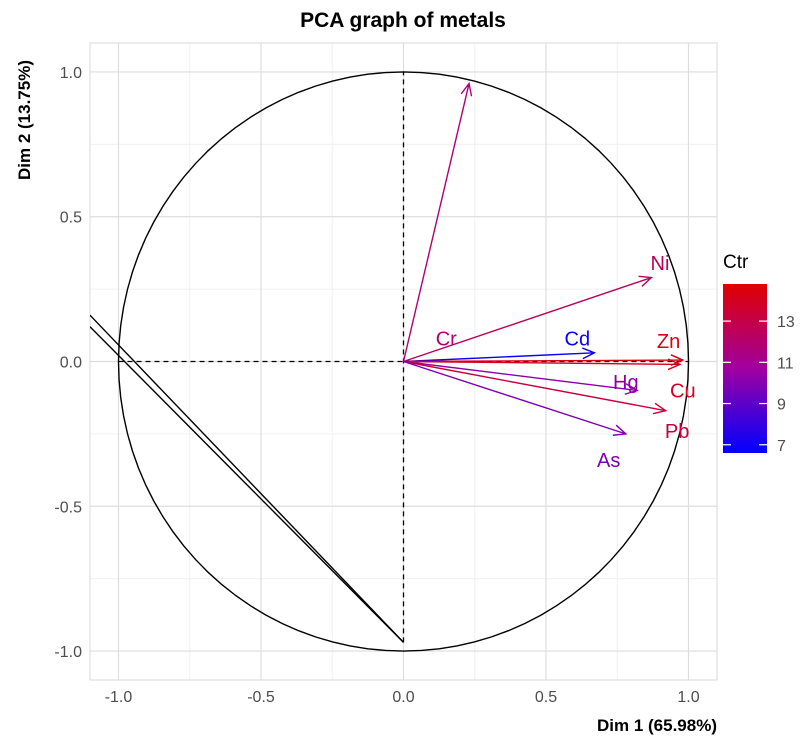  Describe the element at coordinates (499, 357) in the screenshot. I see `arrow-cd` at that location.